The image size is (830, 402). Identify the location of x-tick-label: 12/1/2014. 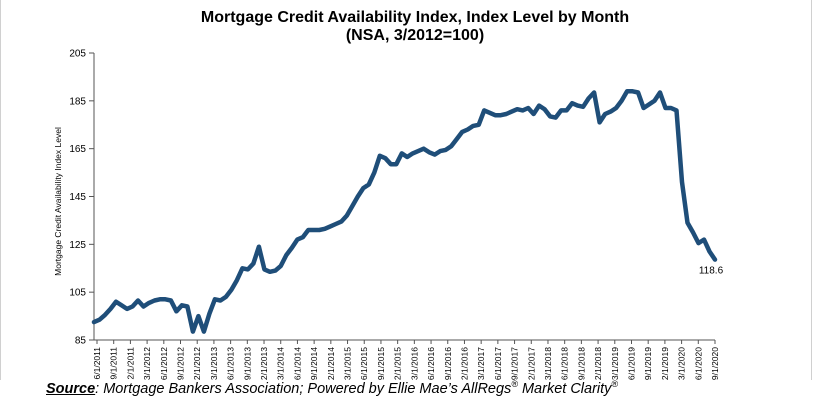
(331, 363).